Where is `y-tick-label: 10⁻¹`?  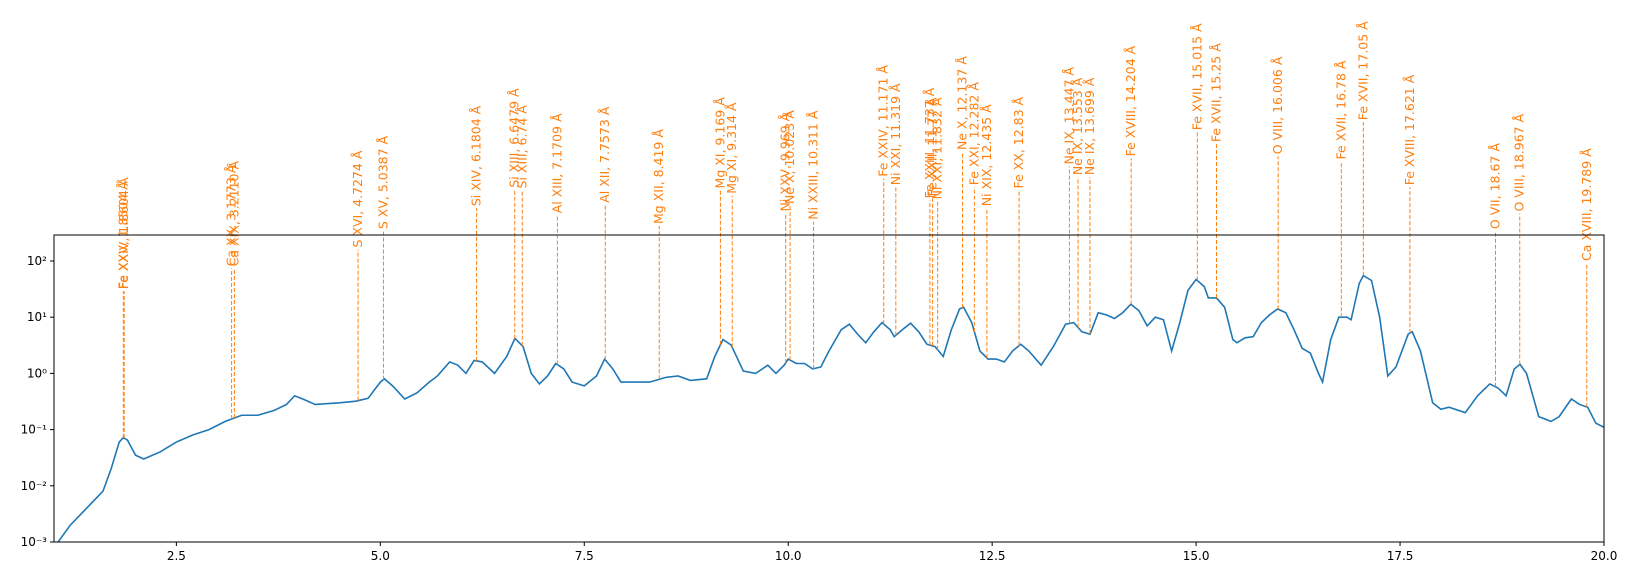 y-tick-label: 10⁻¹ is located at coordinates (34, 430).